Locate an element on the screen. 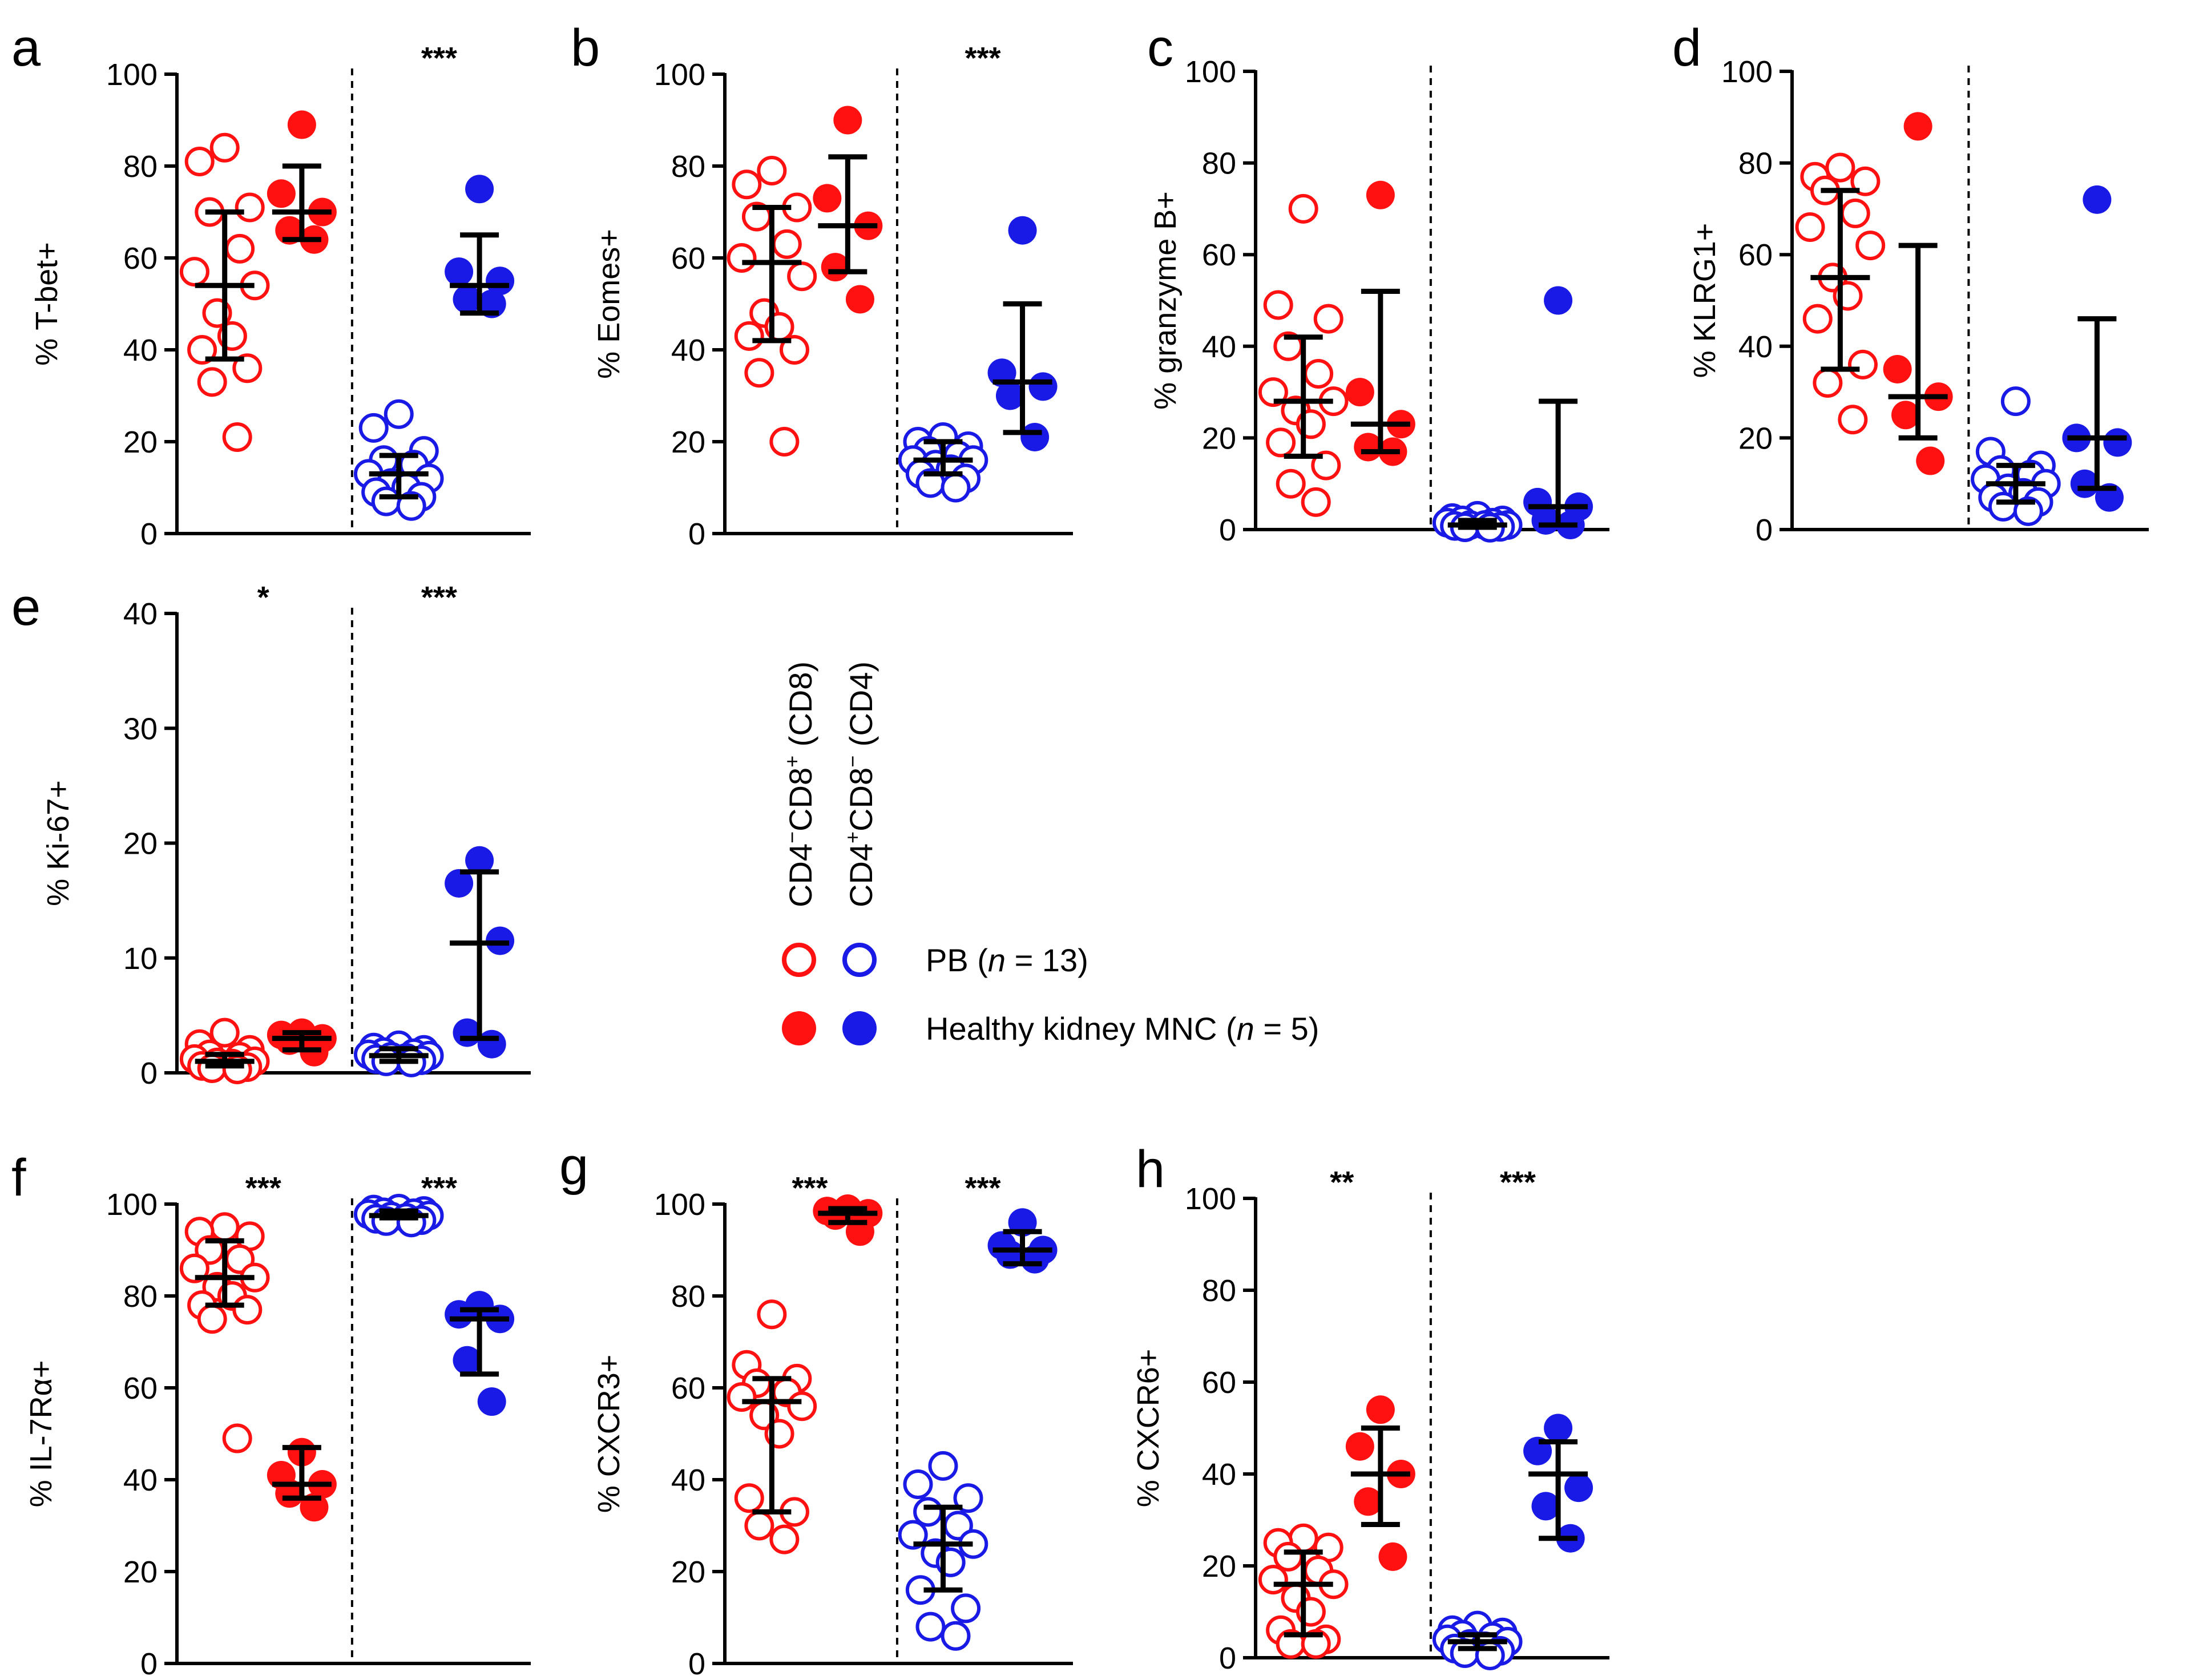  legend-pb-label: PB (n = 13) is located at coordinates (1007, 960).